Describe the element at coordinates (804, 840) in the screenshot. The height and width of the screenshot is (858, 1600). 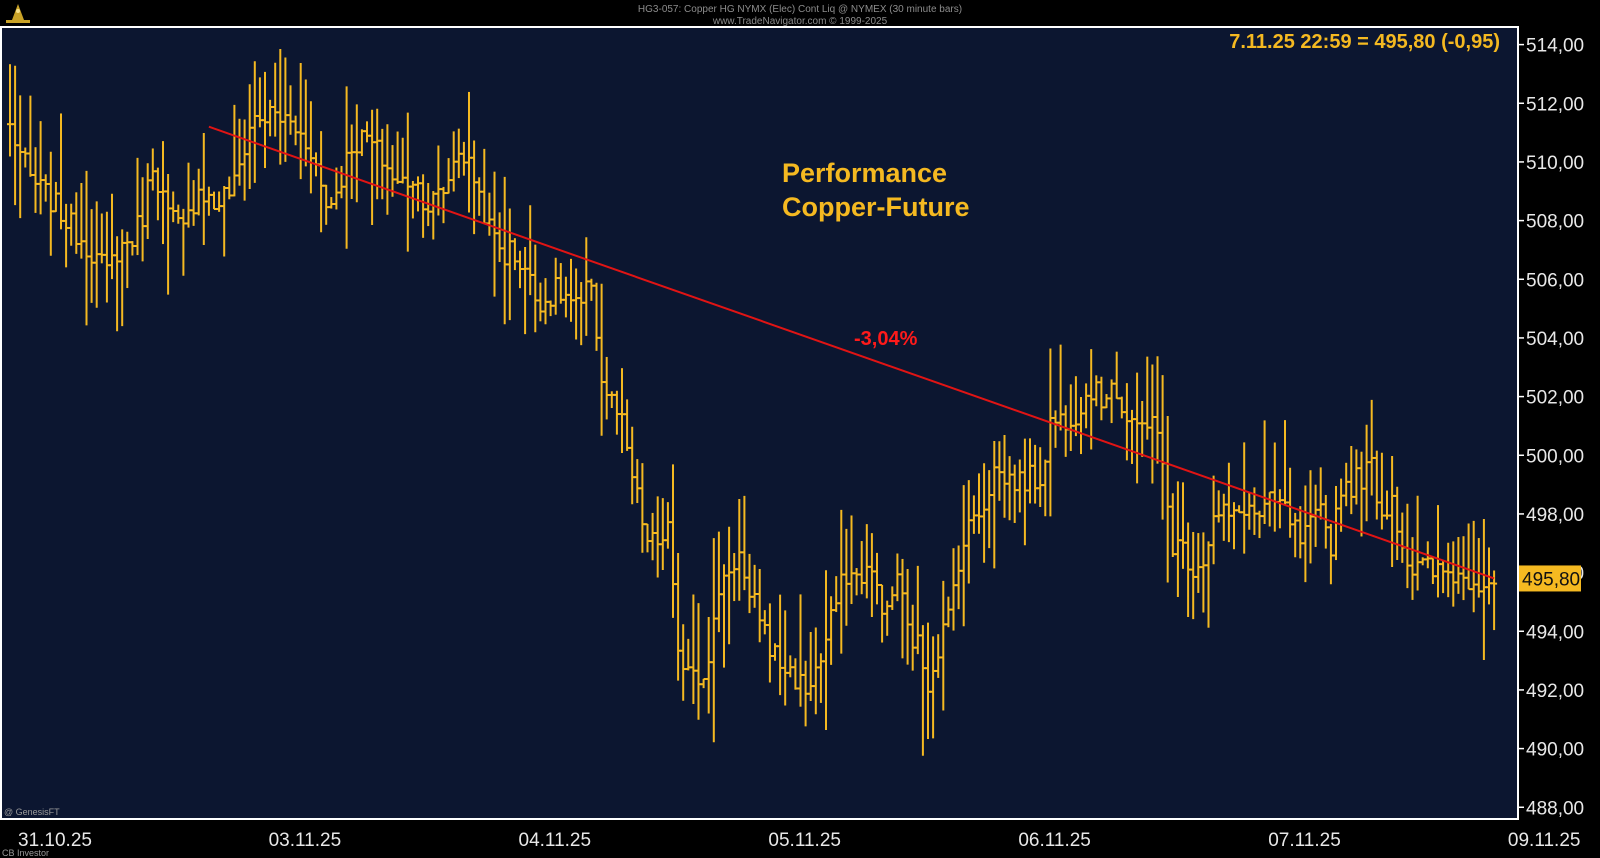
I see `x-tick-label: 05.11.25` at that location.